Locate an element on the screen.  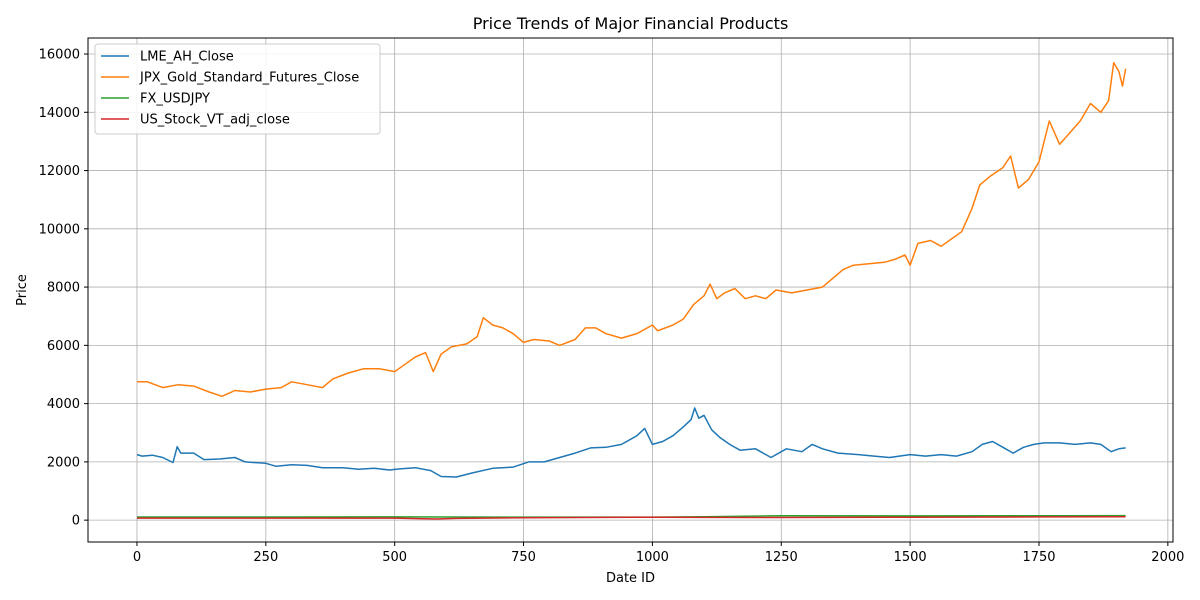
legend-box is located at coordinates (237, 89).